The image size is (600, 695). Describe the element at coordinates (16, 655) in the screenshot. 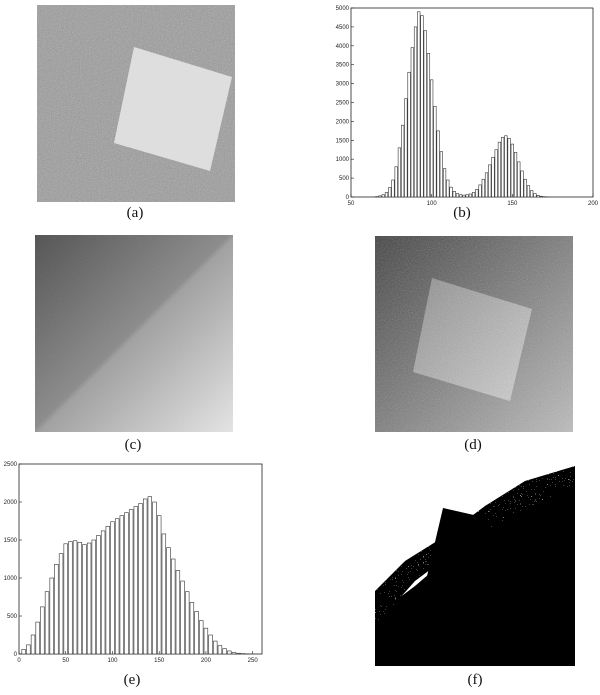

I see `hist-e-ytick-label: 0` at that location.